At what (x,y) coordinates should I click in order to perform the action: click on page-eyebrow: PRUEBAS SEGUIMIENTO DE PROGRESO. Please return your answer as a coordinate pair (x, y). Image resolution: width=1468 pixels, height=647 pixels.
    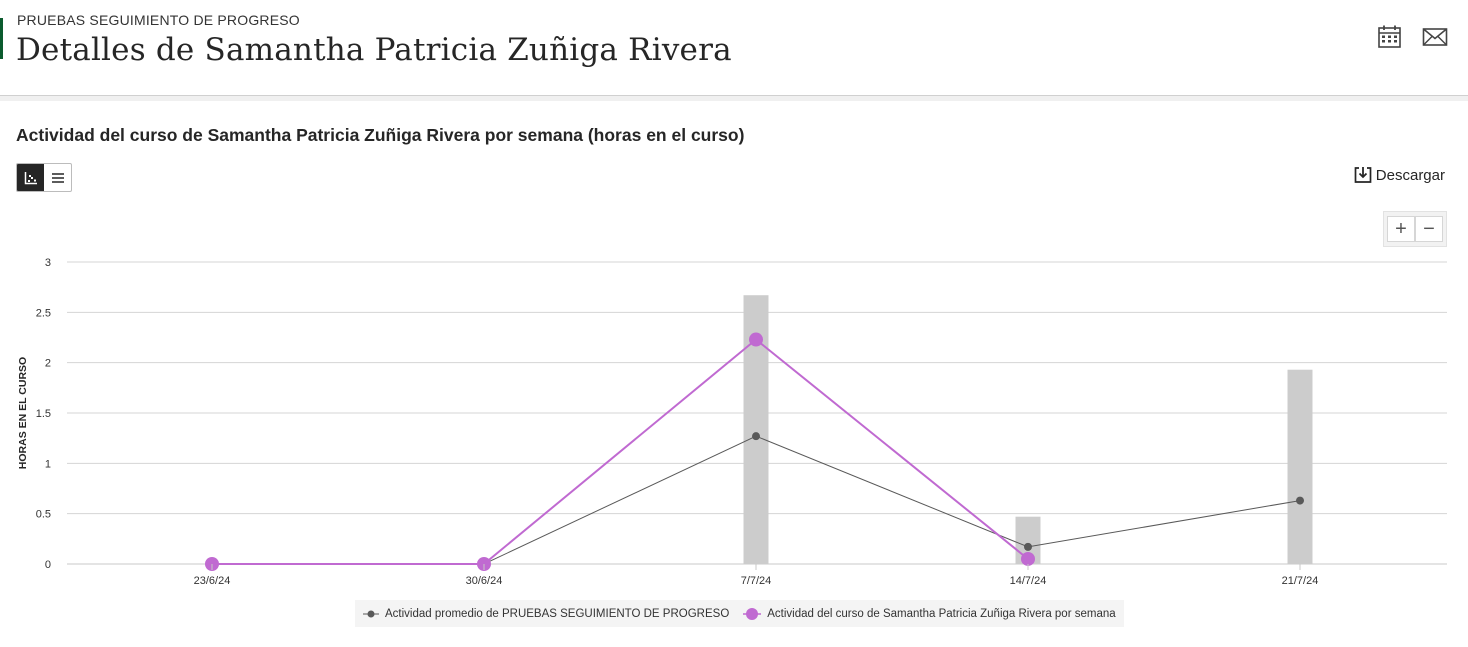
    Looking at the image, I should click on (158, 20).